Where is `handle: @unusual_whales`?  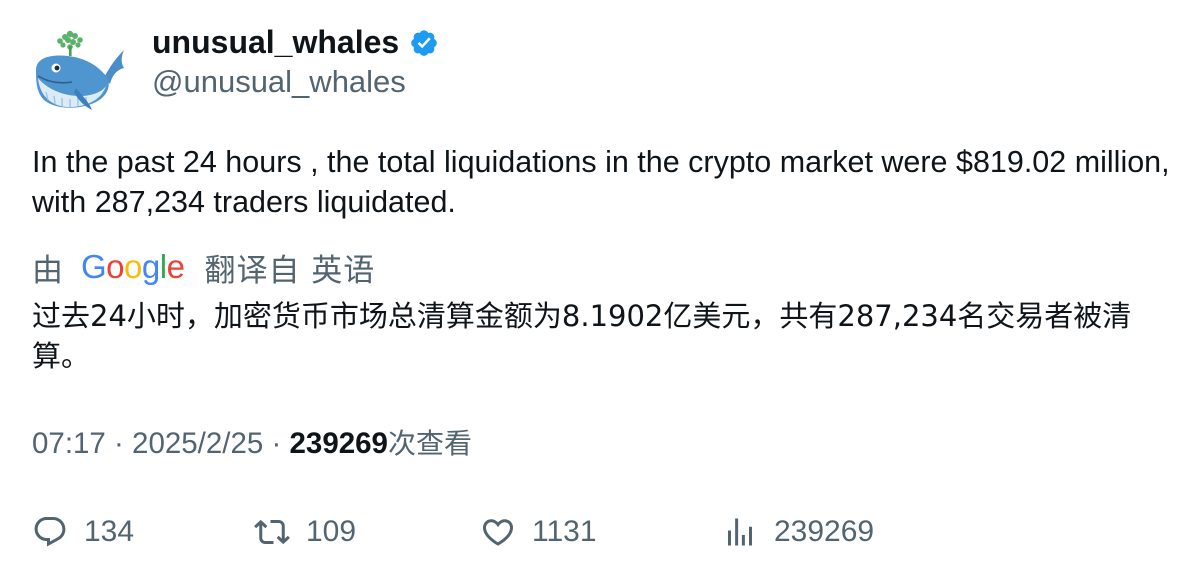
handle: @unusual_whales is located at coordinates (279, 81).